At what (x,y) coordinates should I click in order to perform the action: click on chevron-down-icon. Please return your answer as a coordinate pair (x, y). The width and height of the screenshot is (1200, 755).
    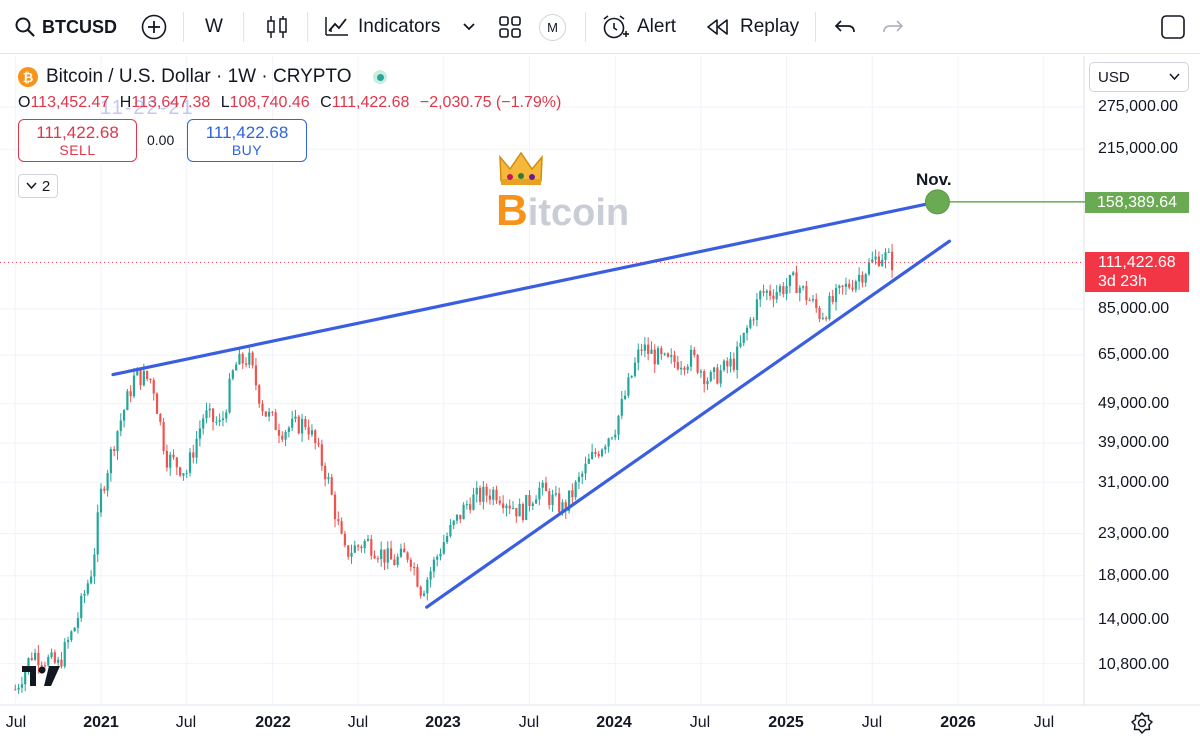
    Looking at the image, I should click on (469, 27).